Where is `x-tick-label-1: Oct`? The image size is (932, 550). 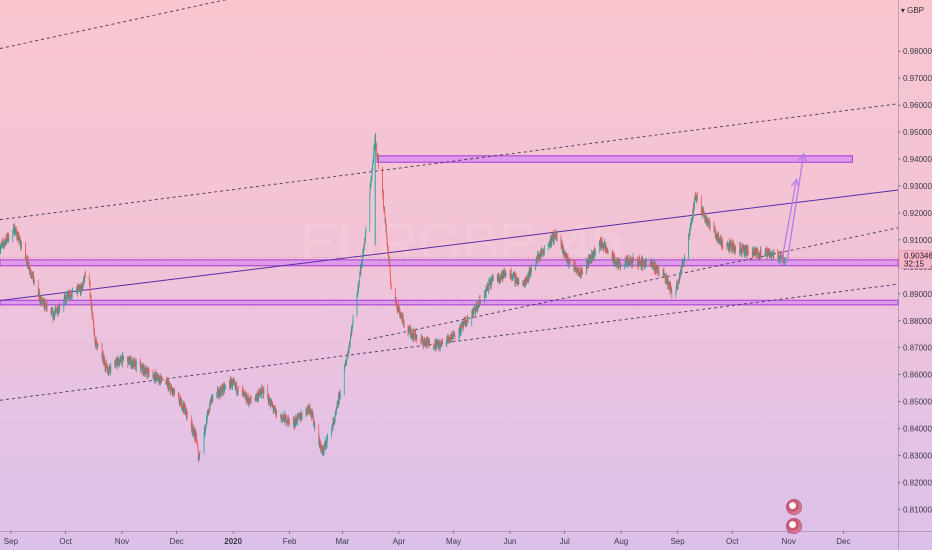
x-tick-label-1: Oct is located at coordinates (65, 541).